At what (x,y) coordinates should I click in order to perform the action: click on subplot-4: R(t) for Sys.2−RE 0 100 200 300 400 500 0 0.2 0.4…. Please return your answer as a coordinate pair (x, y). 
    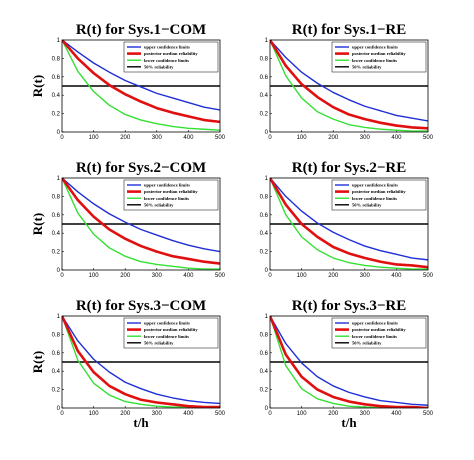
    Looking at the image, I should click on (347, 219).